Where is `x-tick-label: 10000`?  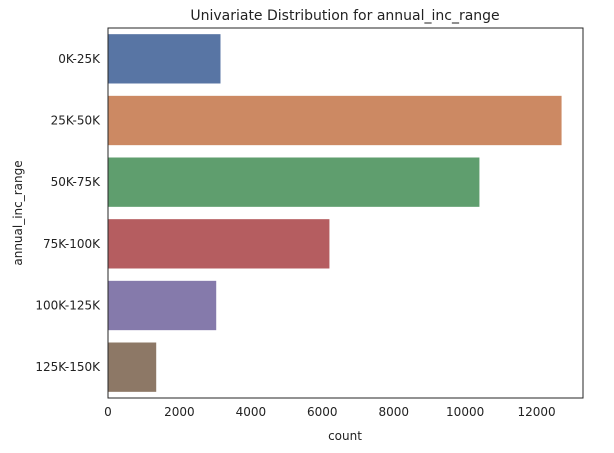 x-tick-label: 10000 is located at coordinates (465, 412).